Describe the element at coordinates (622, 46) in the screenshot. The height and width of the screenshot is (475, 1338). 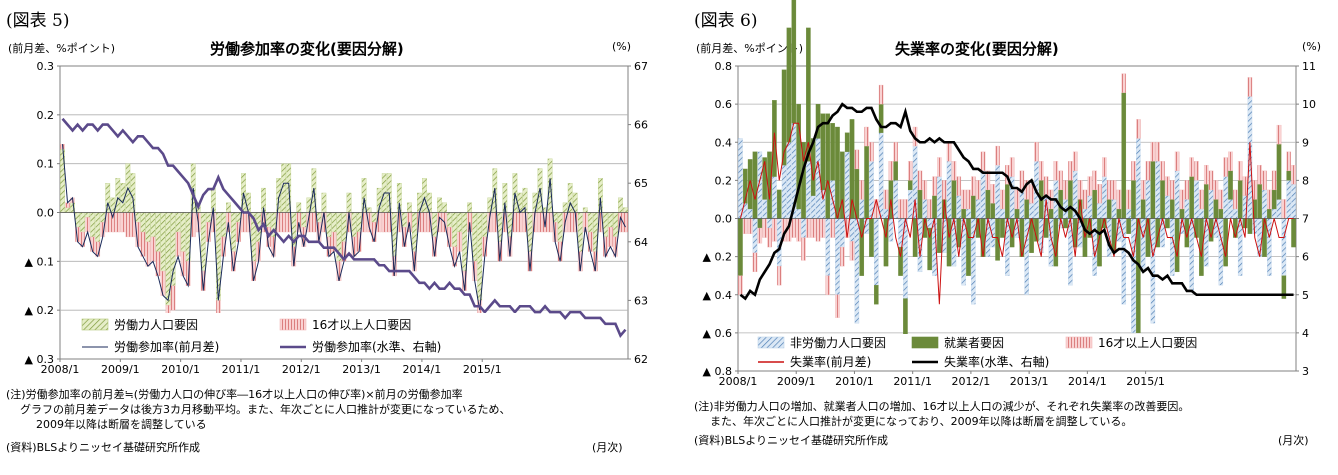
I see `right-axis-unit: (%)` at that location.